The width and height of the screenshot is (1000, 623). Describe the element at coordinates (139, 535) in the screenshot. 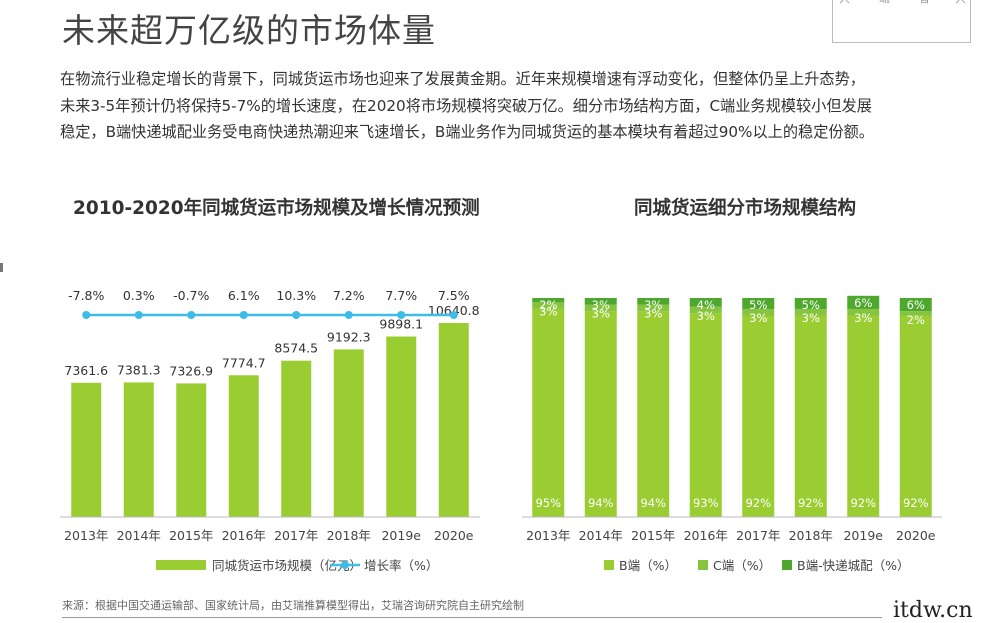

I see `x-tick-label: 2014年` at that location.